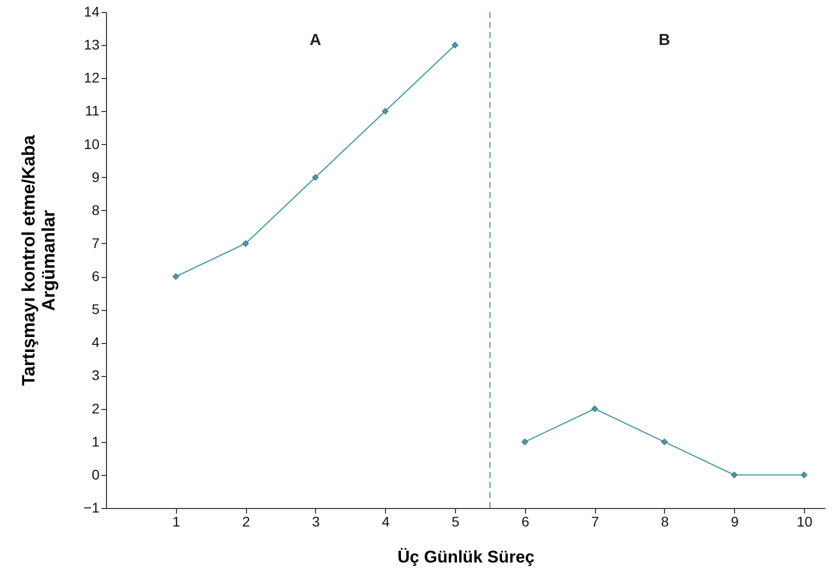 This screenshot has height=575, width=840. Describe the element at coordinates (92, 12) in the screenshot. I see `y-tick-label: 14` at that location.